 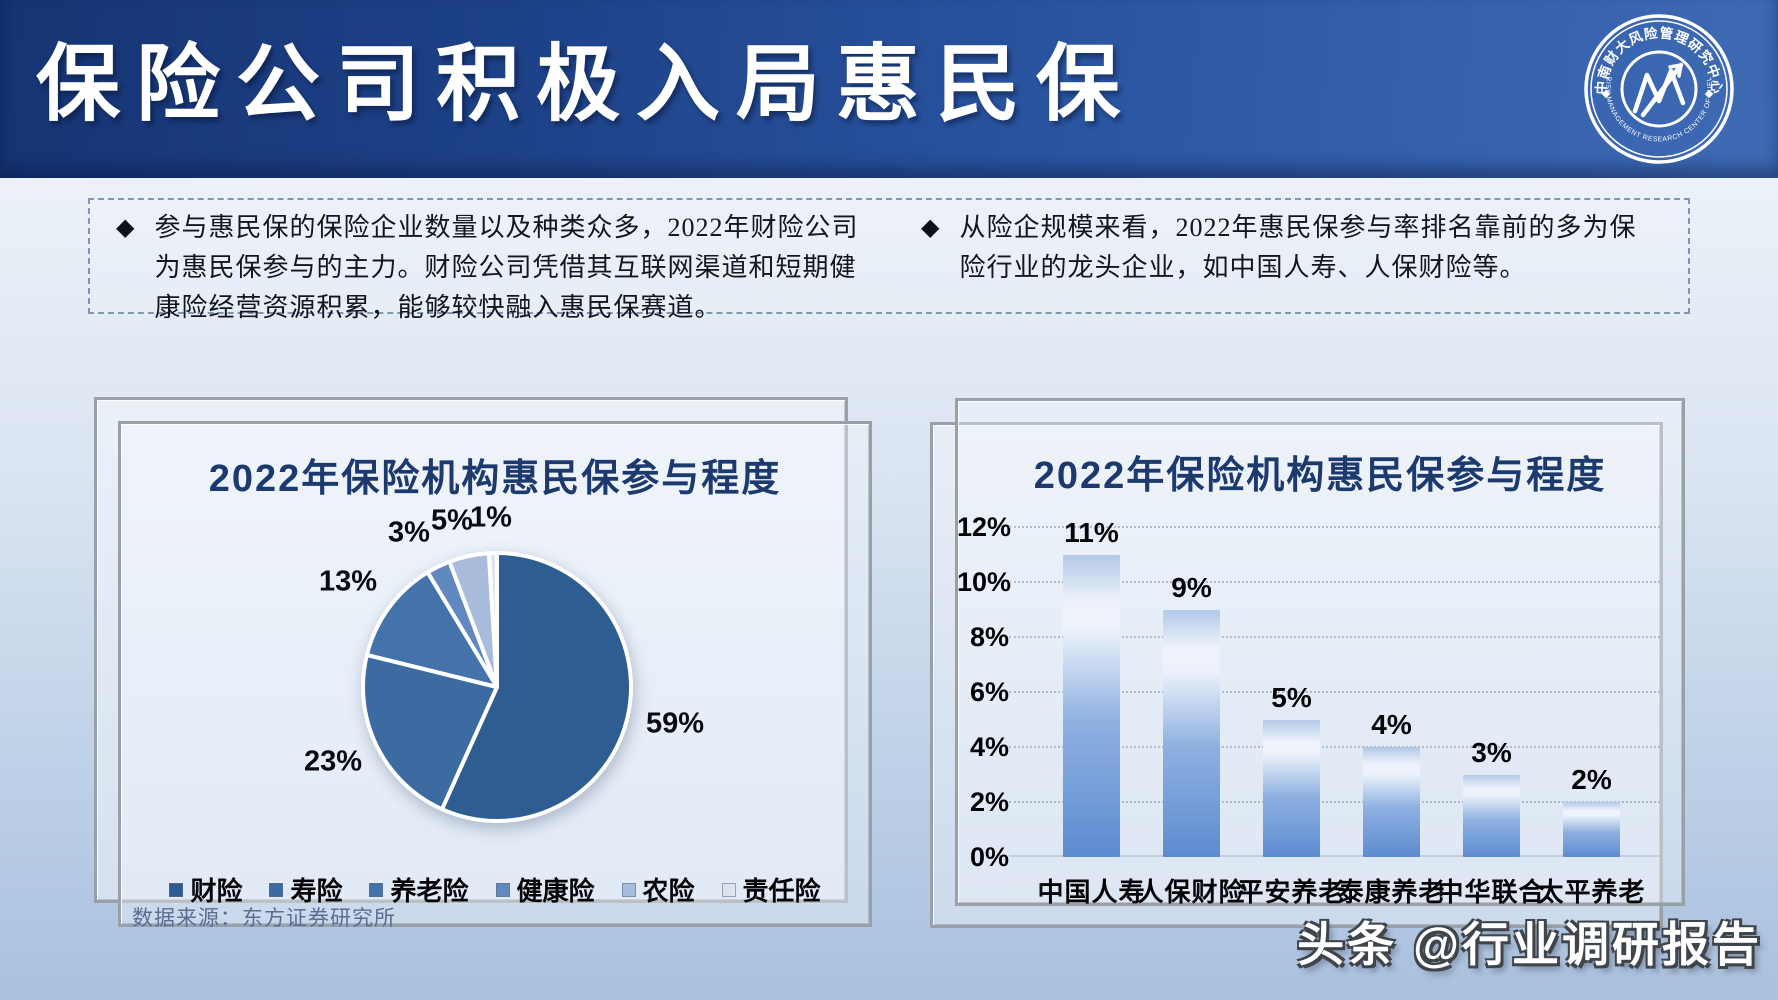 I want to click on bar-value-label: 3%, so click(x=1491, y=752).